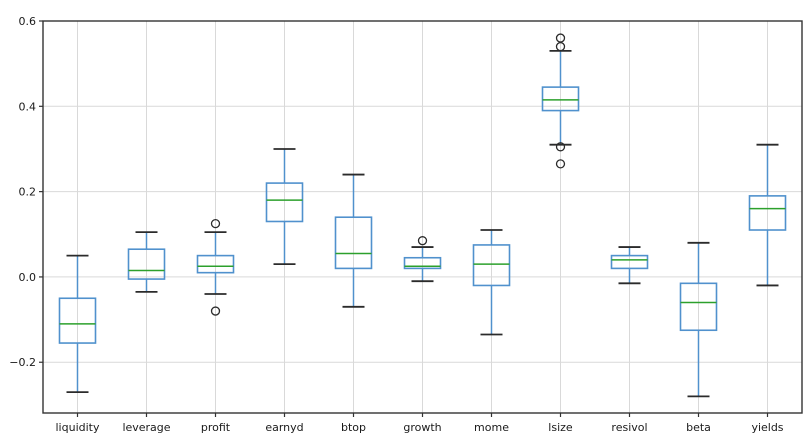  Describe the element at coordinates (146, 264) in the screenshot. I see `box-leverage` at that location.